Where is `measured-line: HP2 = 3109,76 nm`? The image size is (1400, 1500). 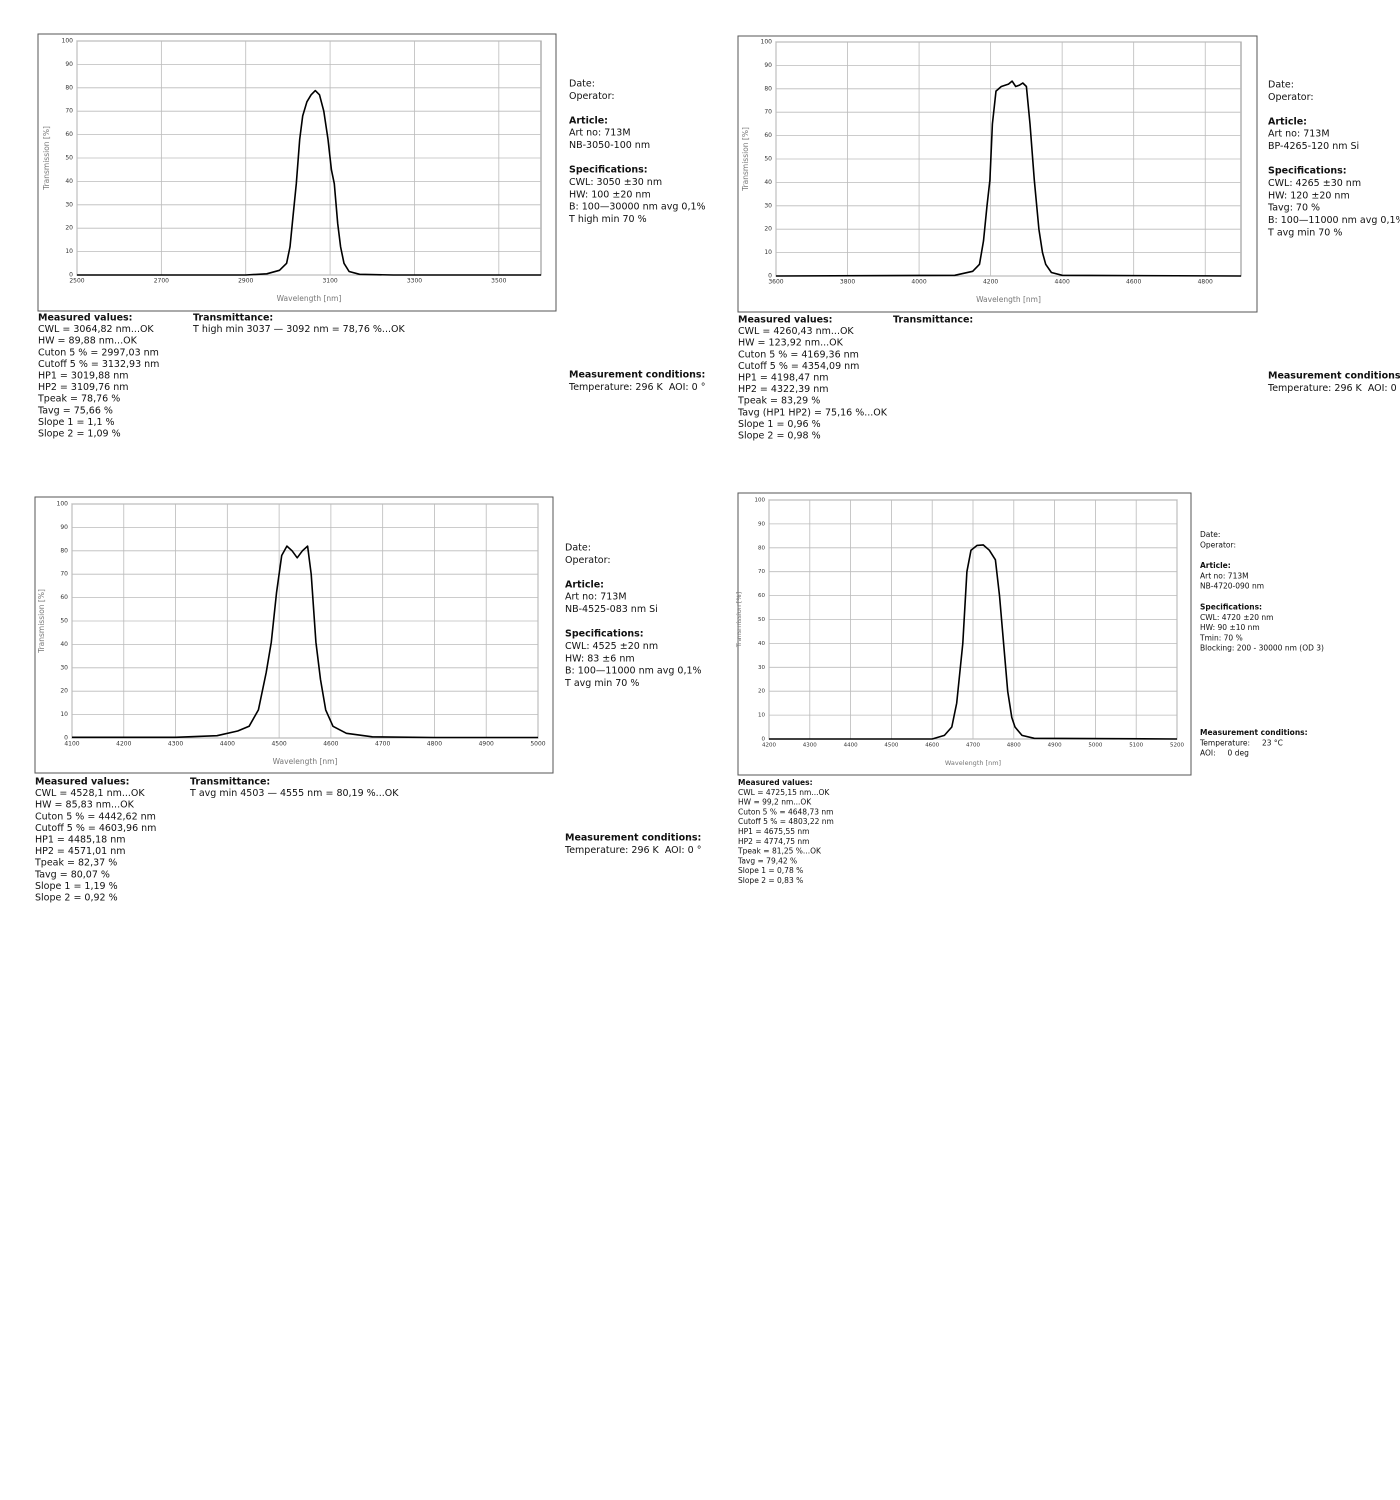
measured-line: HP2 = 3109,76 nm is located at coordinates (83, 387).